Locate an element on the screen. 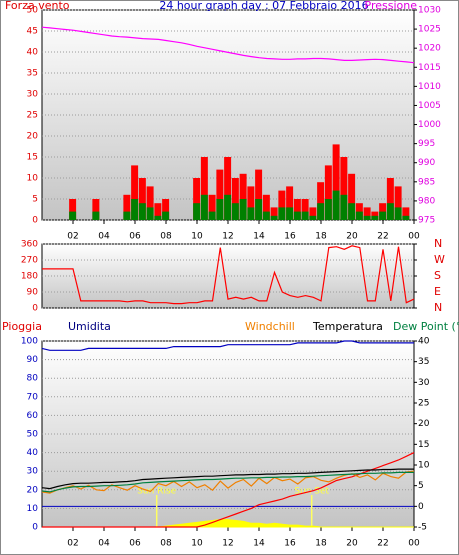  y-tick-label: 100 is located at coordinates (29, 342).